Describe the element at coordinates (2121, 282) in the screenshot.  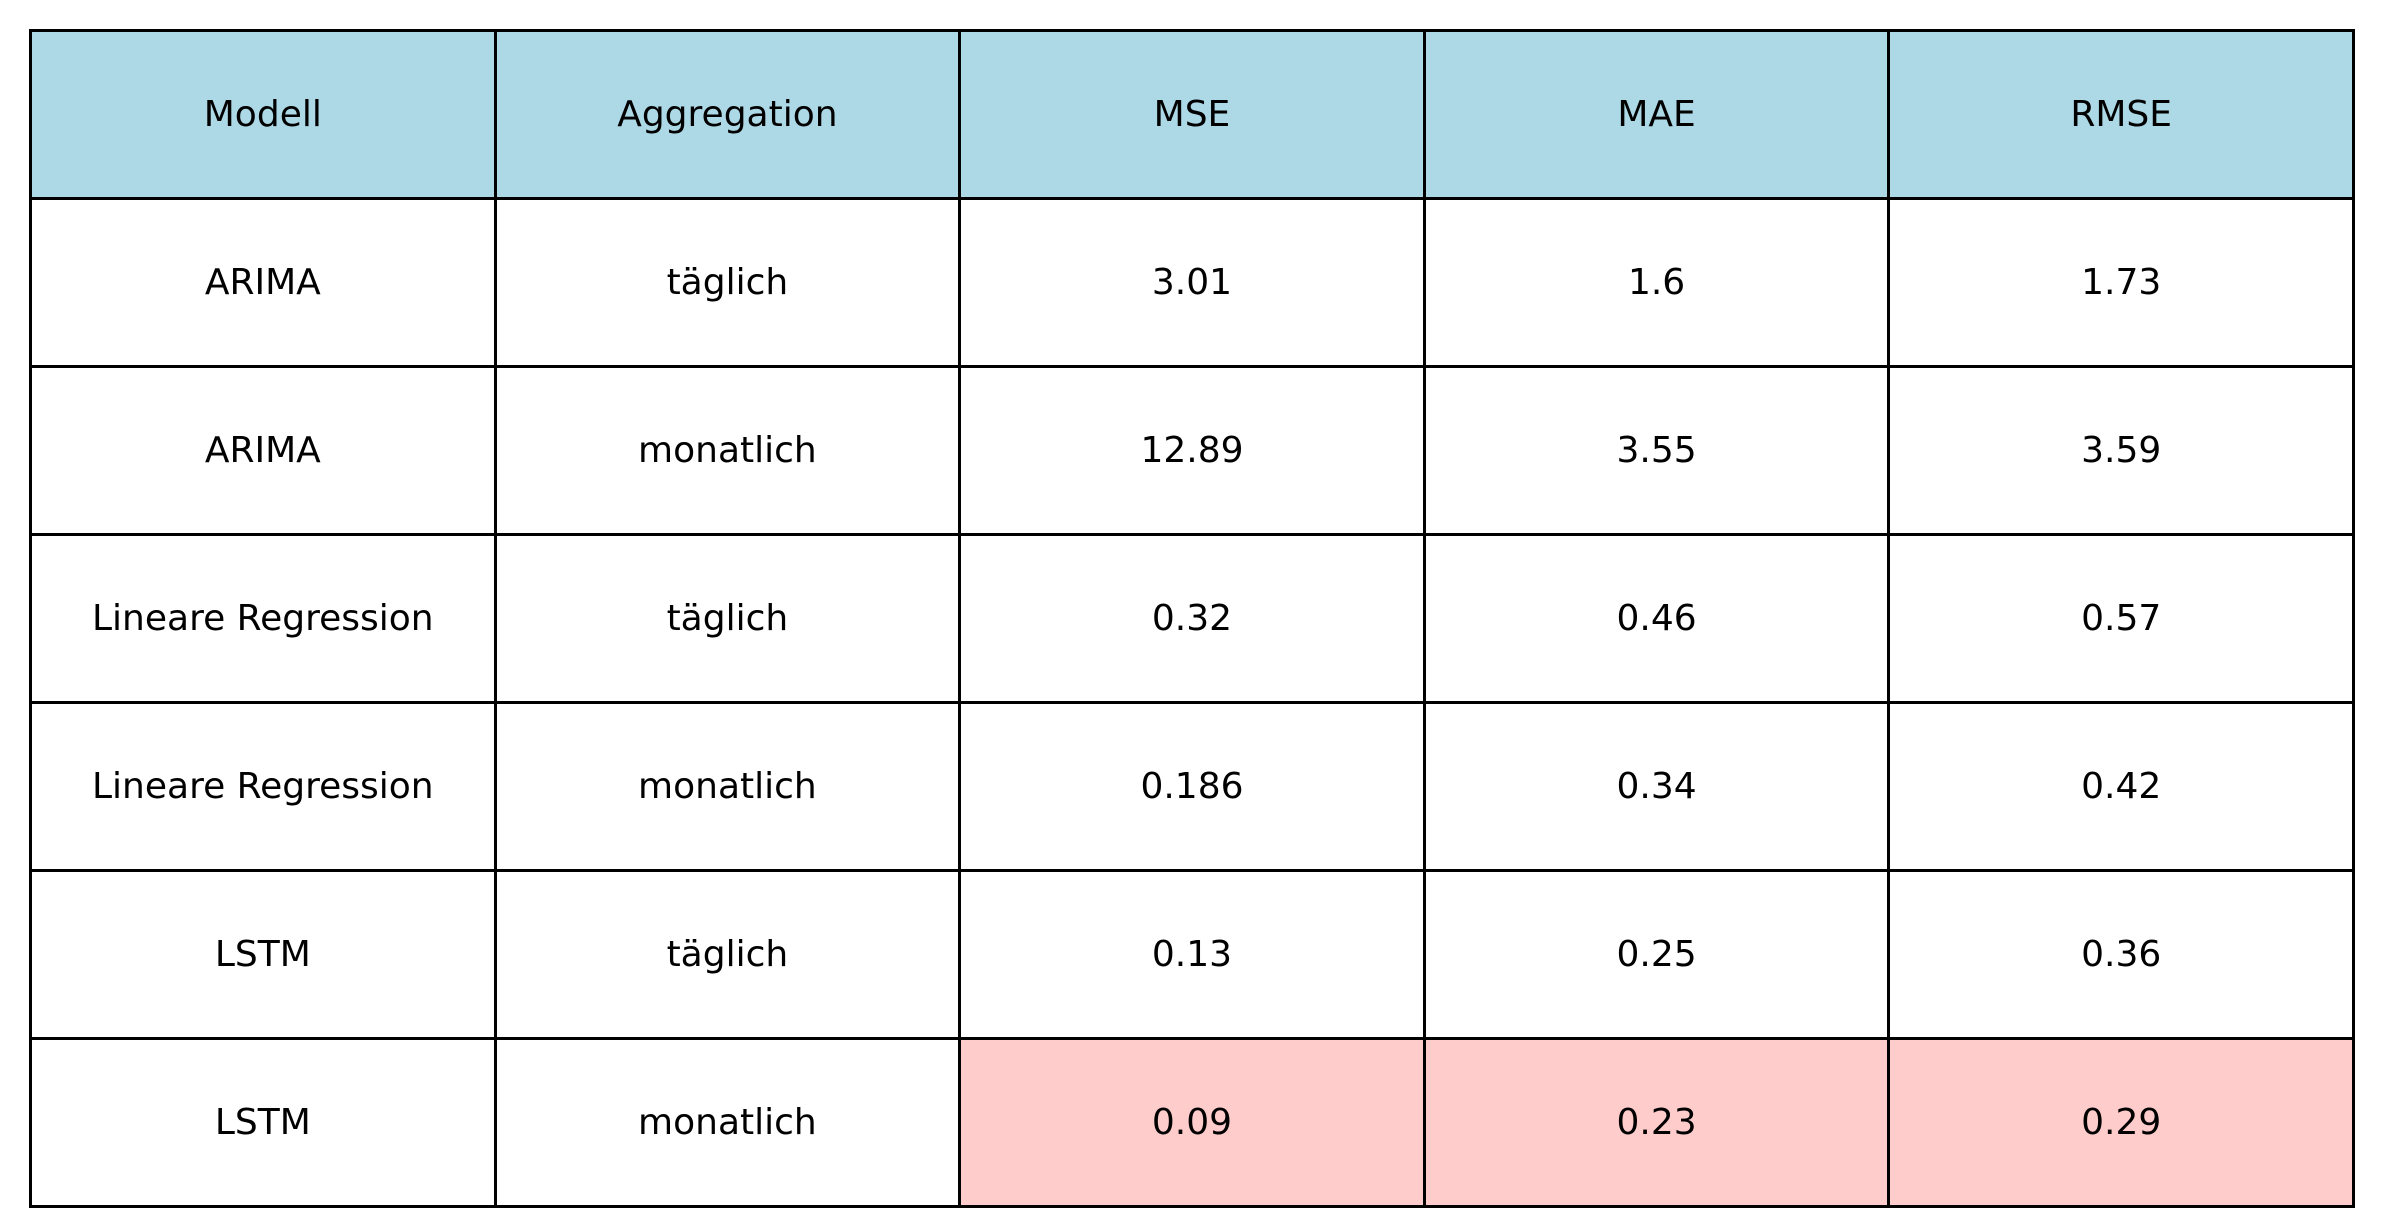
I see `cell-rmse: 1.73` at that location.